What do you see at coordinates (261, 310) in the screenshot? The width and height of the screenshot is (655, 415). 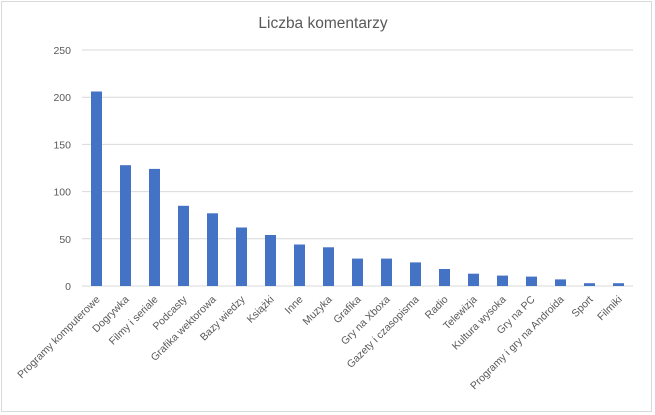 I see `x-tick-label: Książki` at bounding box center [261, 310].